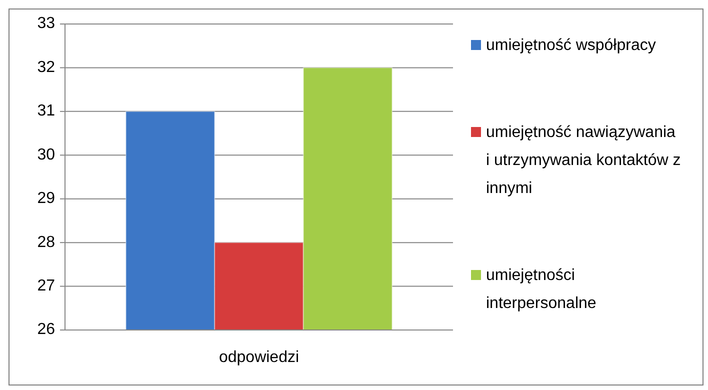  What do you see at coordinates (46, 329) in the screenshot?
I see `y-tick-label: 26` at bounding box center [46, 329].